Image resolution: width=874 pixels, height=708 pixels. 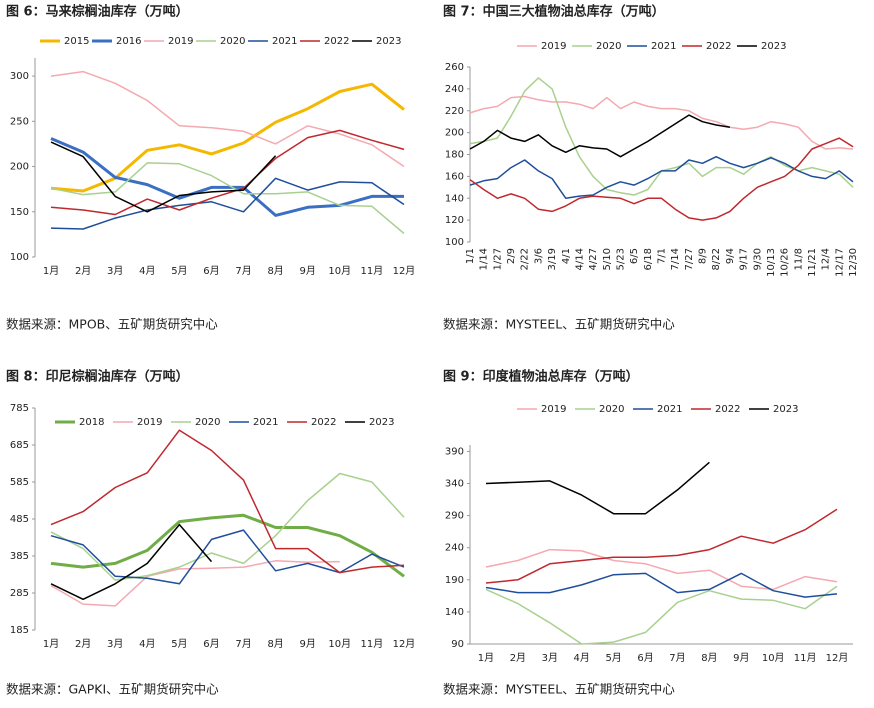 I want to click on legend-label: 2016, so click(x=128, y=41).